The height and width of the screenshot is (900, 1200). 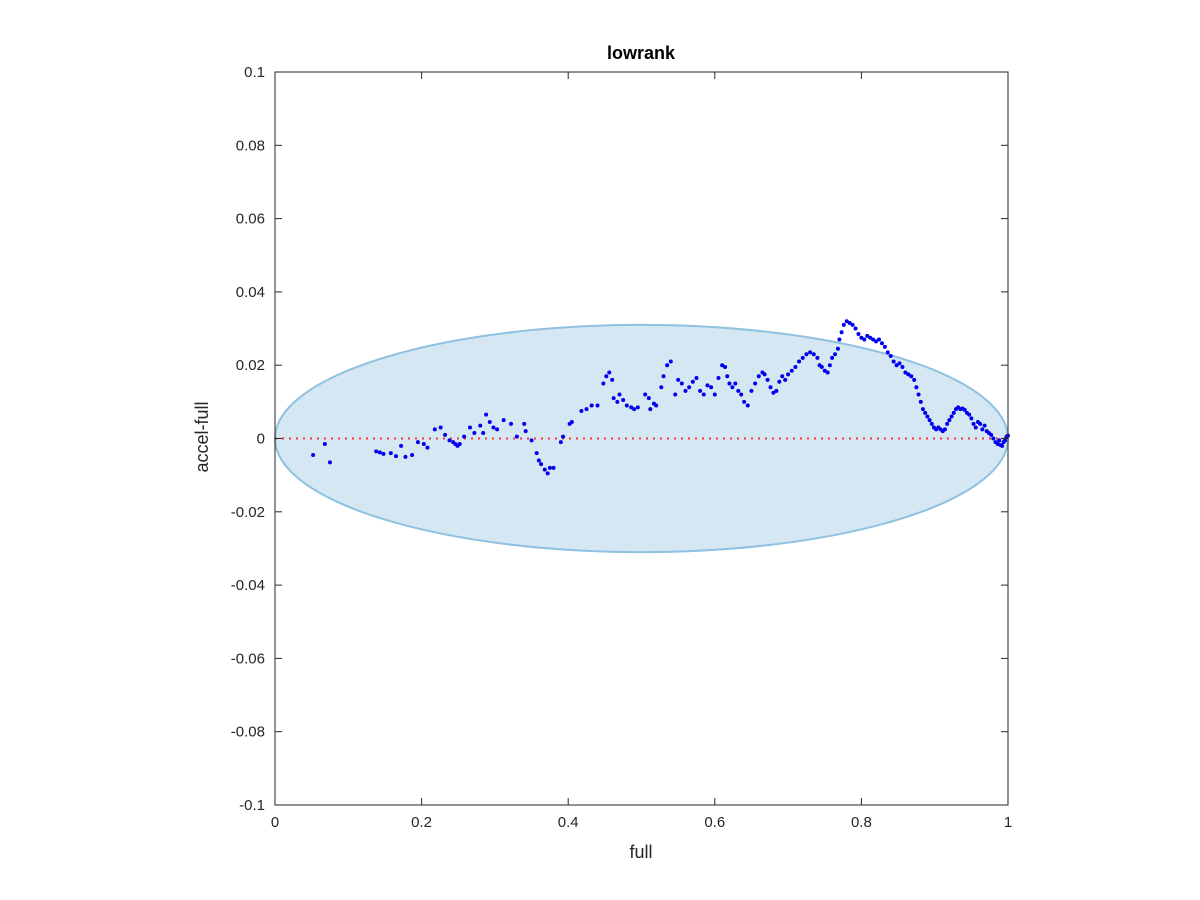 I want to click on y-tick-label: -0.1, so click(x=252, y=805).